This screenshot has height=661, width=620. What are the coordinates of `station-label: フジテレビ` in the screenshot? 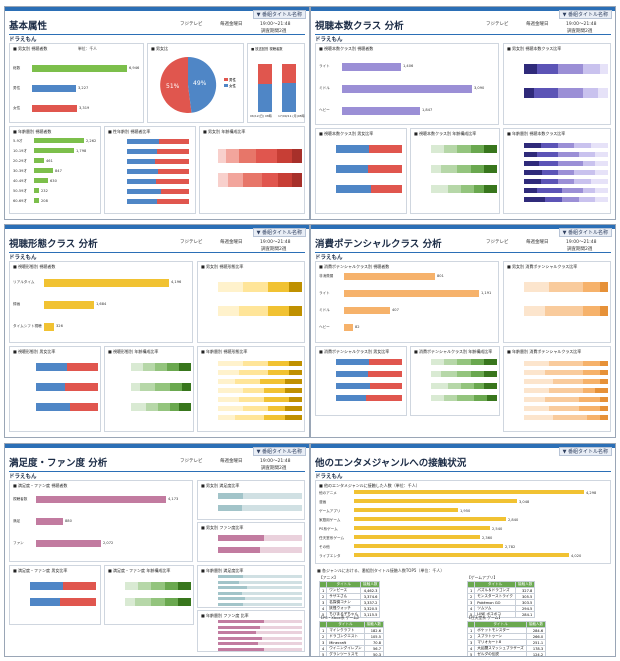 It's located at (191, 242).